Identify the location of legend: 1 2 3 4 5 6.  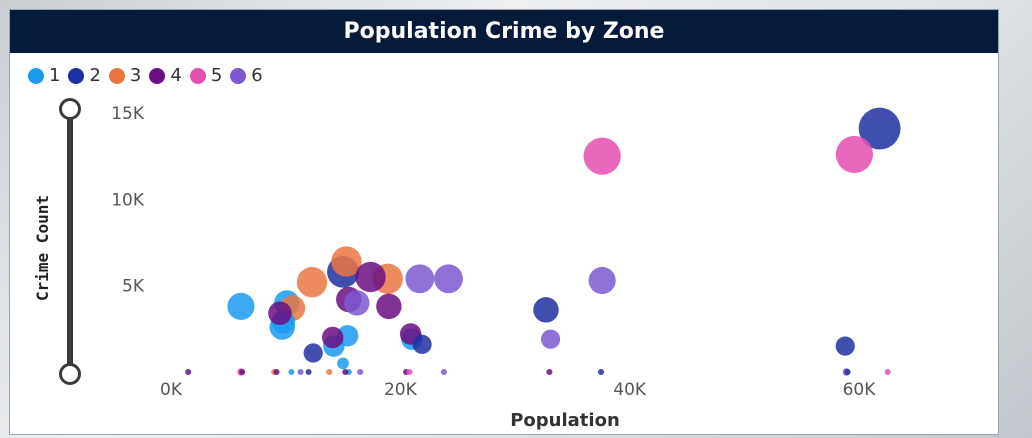
(149, 75).